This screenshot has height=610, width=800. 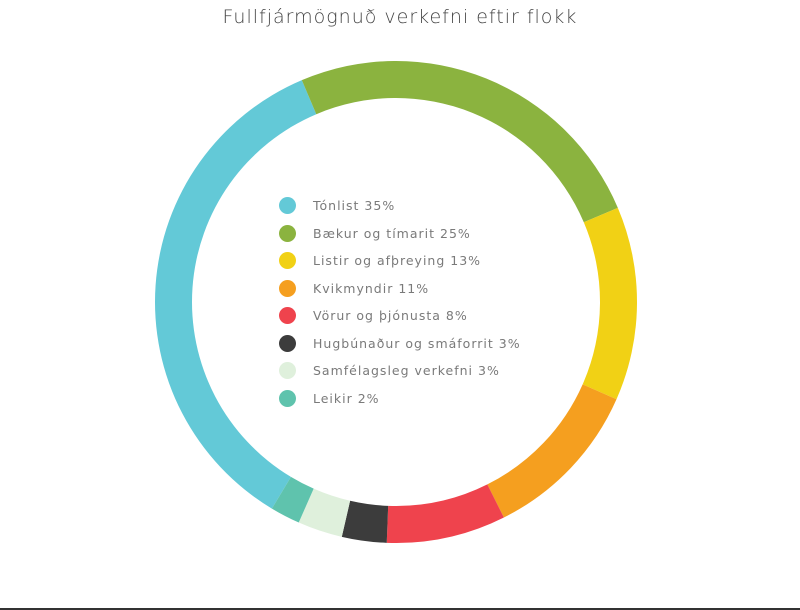 What do you see at coordinates (400, 609) in the screenshot?
I see `bottom-border` at bounding box center [400, 609].